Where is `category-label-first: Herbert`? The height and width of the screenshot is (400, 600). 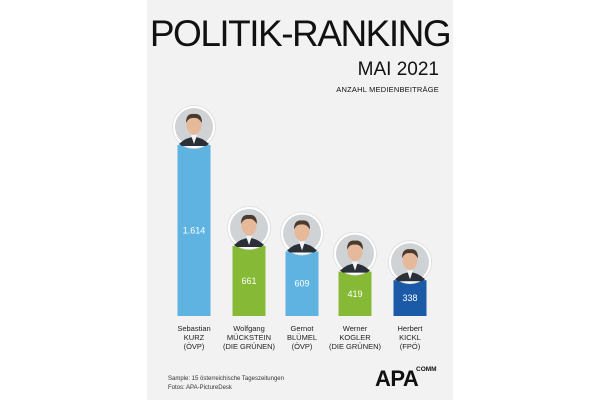
category-label-first: Herbert is located at coordinates (410, 328).